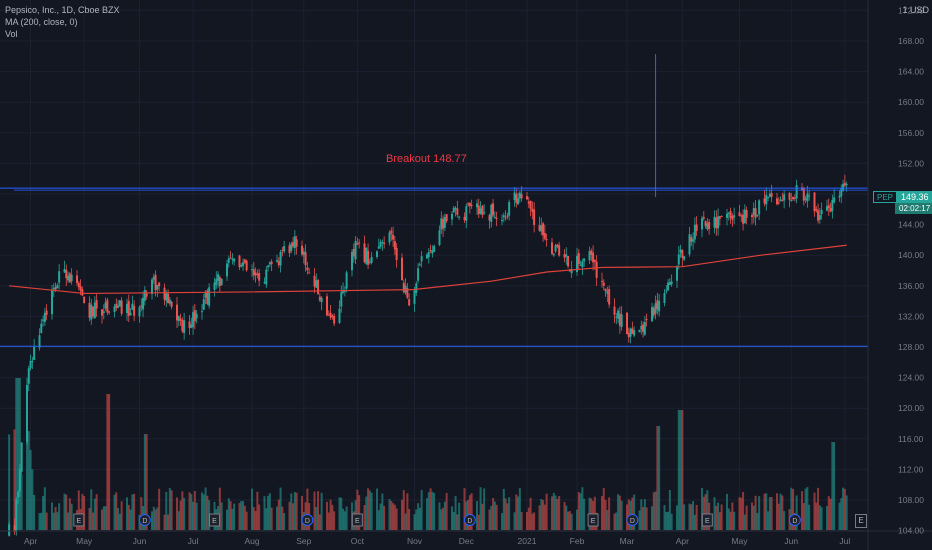 The height and width of the screenshot is (550, 932). What do you see at coordinates (527, 541) in the screenshot?
I see `time-axis-label: 2021` at bounding box center [527, 541].